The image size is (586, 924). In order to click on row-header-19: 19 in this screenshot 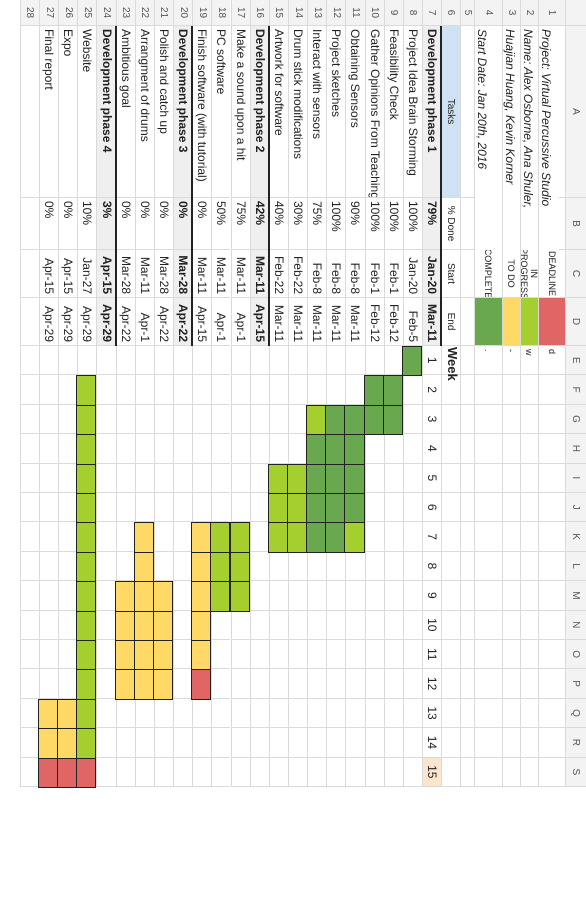, I will do `click(202, 13)`.